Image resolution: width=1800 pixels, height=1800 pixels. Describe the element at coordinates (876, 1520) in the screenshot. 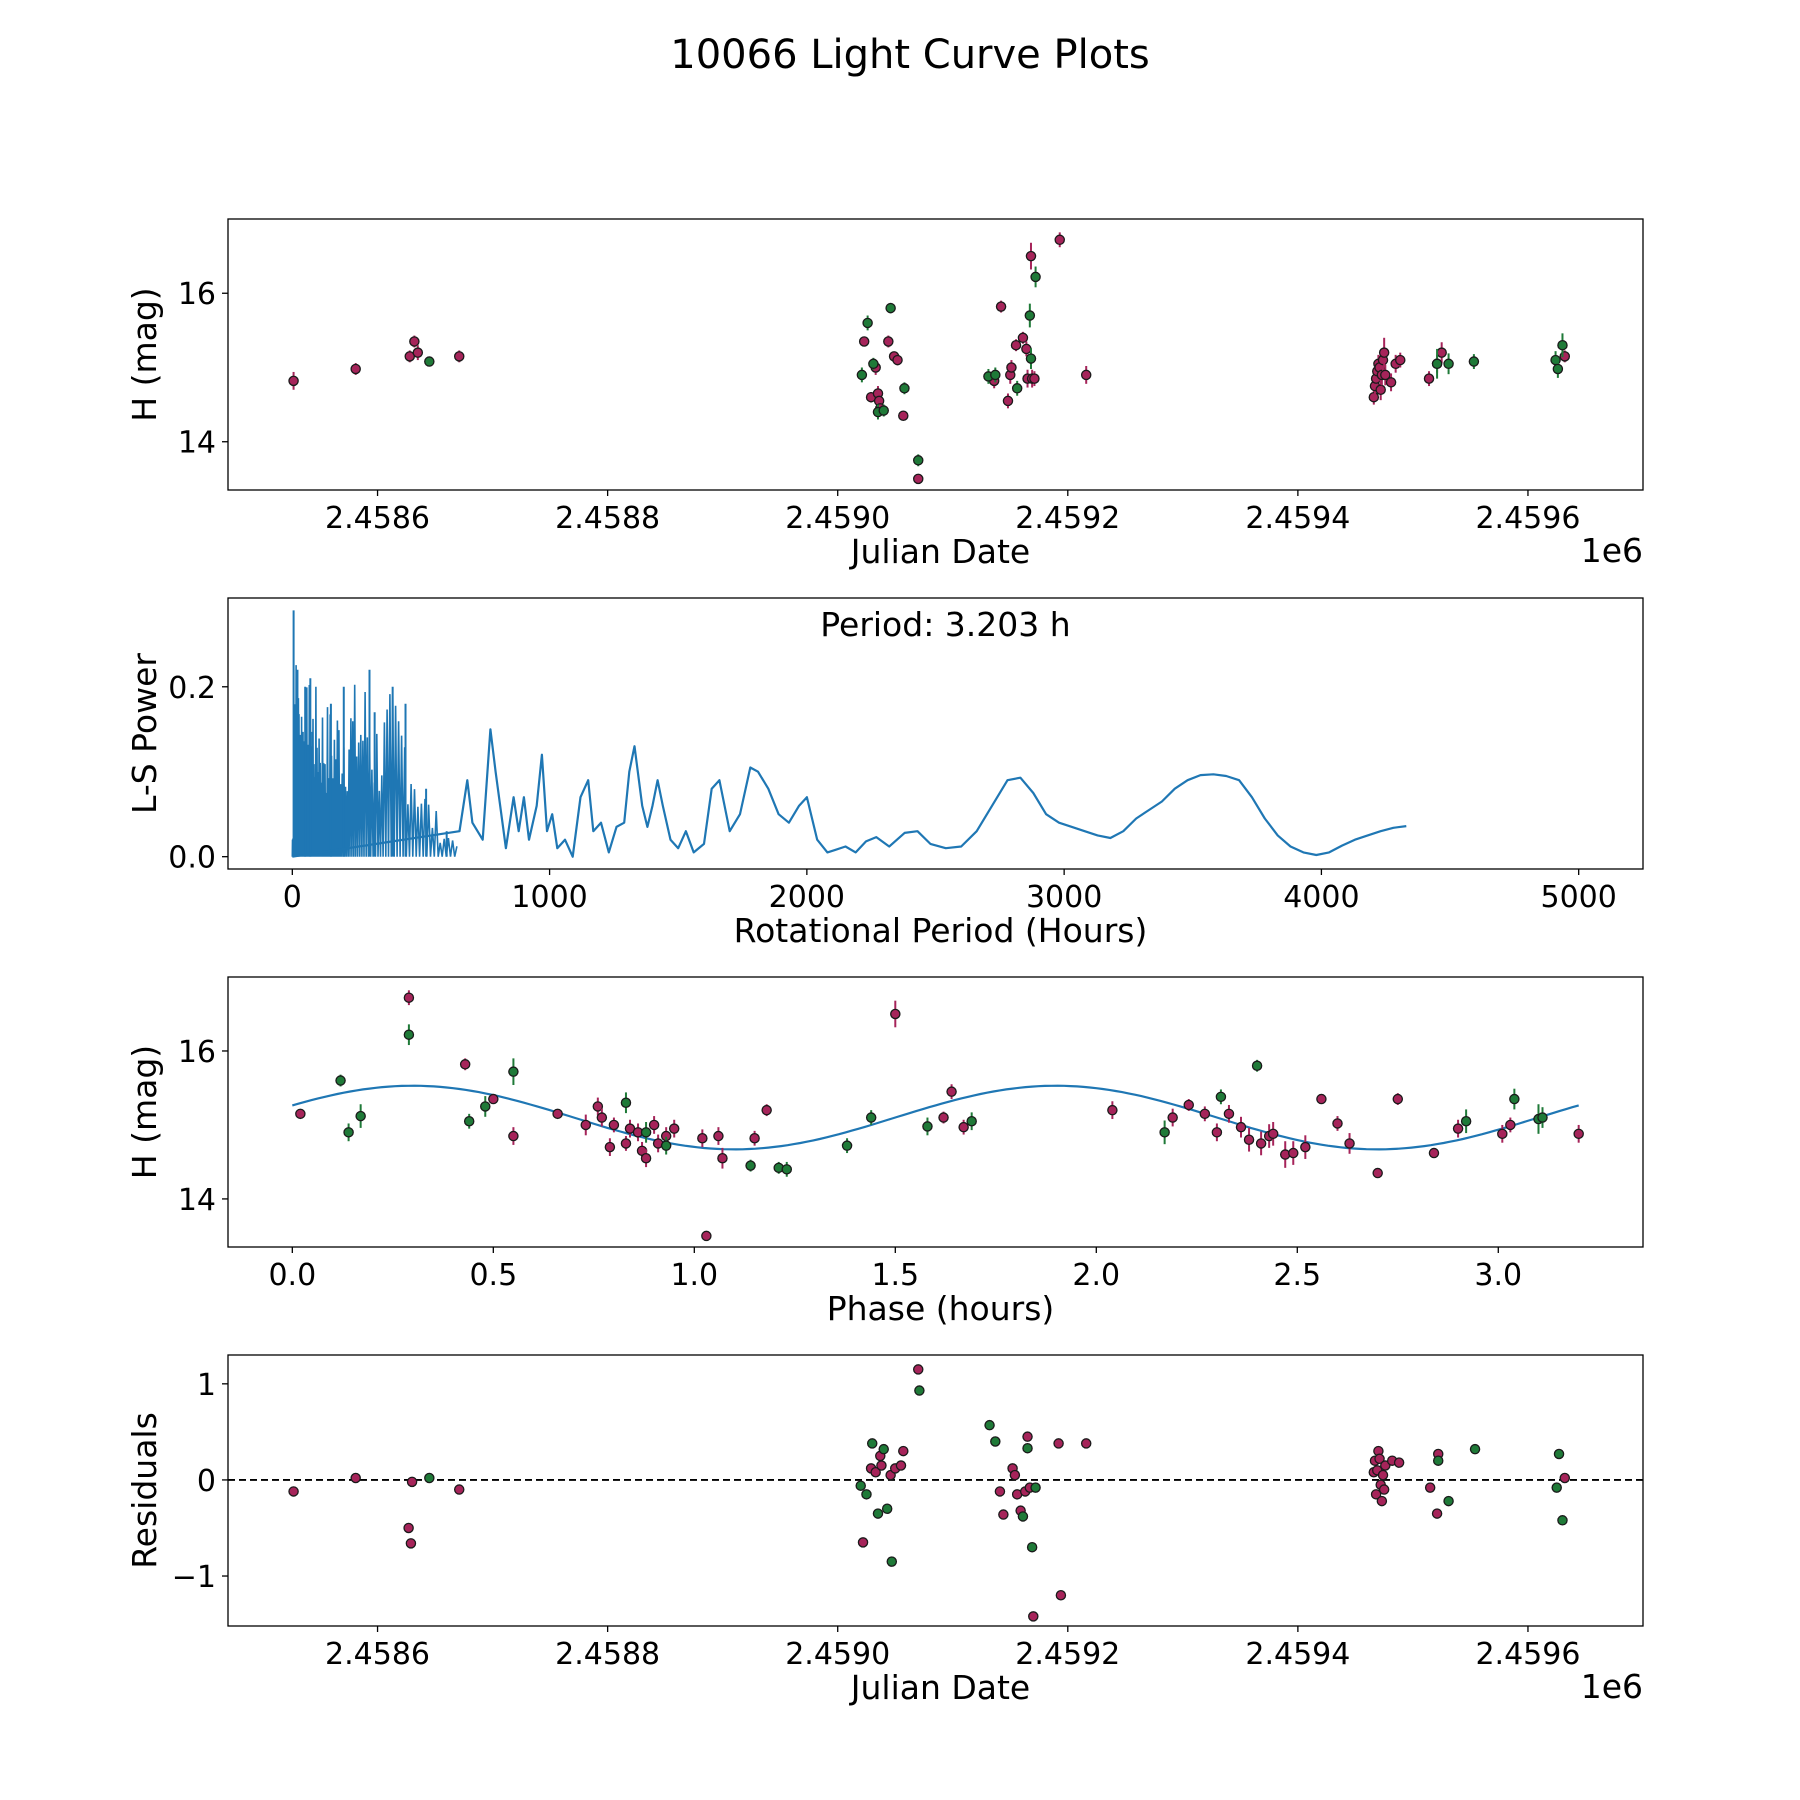

I see `residuals-ticks: 2.4586 2.4588 2.4590 2.4592 2.4594 2.4596 −1 0 1` at that location.